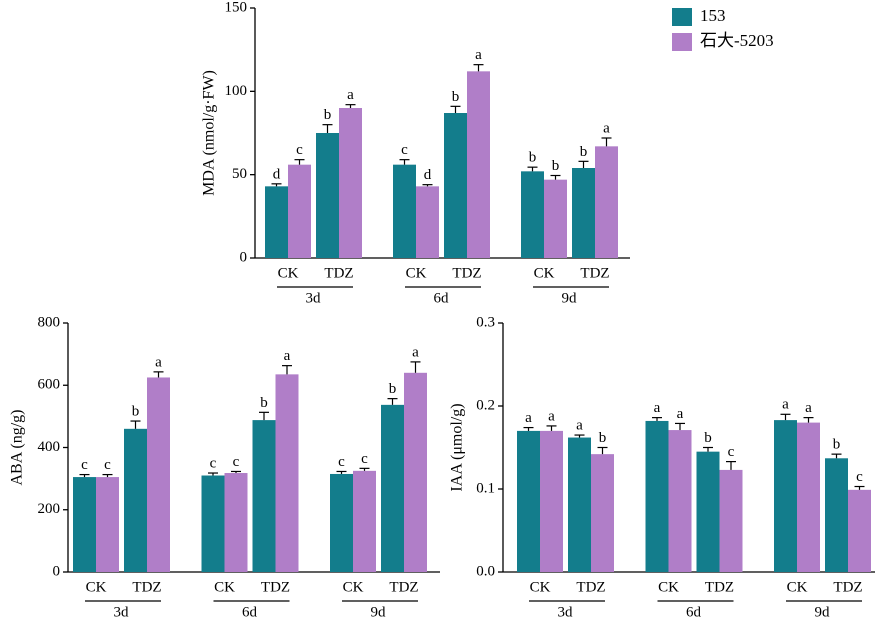 The width and height of the screenshot is (886, 623). I want to click on y-tick-label: 0.1, so click(485, 488).